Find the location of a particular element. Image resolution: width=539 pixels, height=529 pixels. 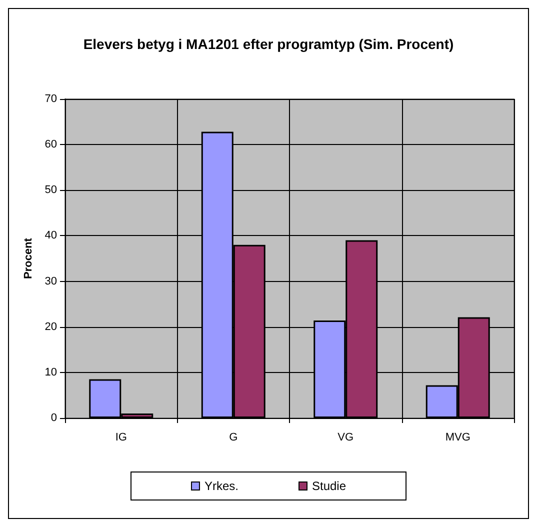

y-tick-label: 60 is located at coordinates (50, 144).